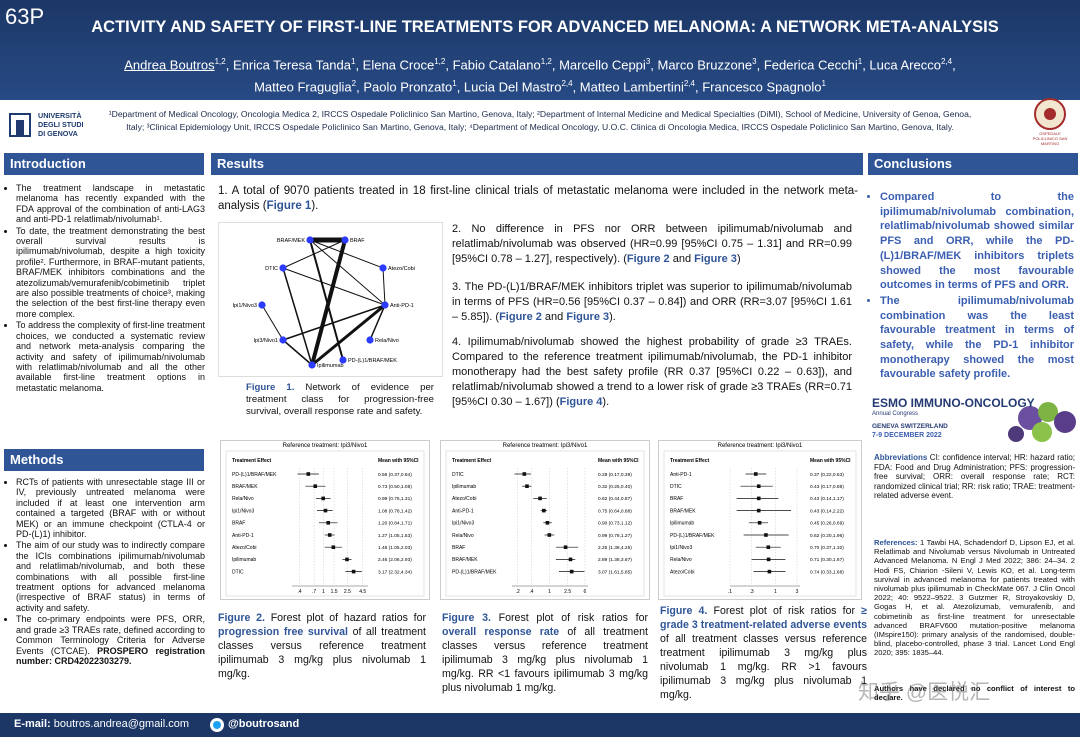  I want to click on university-name: UNIVERSITÀ, so click(60, 115).